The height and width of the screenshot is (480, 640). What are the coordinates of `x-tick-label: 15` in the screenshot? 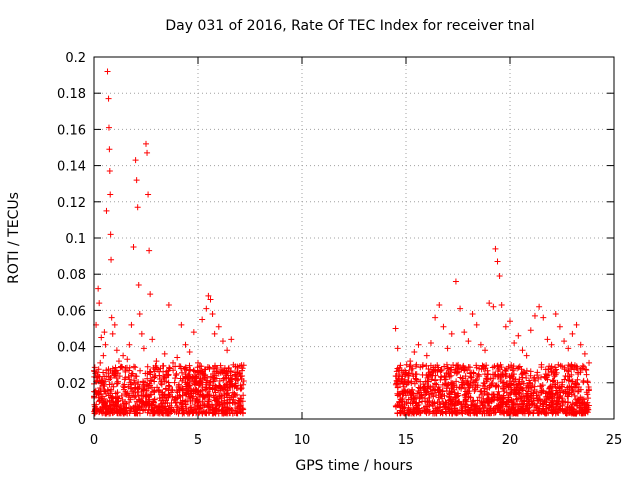 It's located at (406, 440).